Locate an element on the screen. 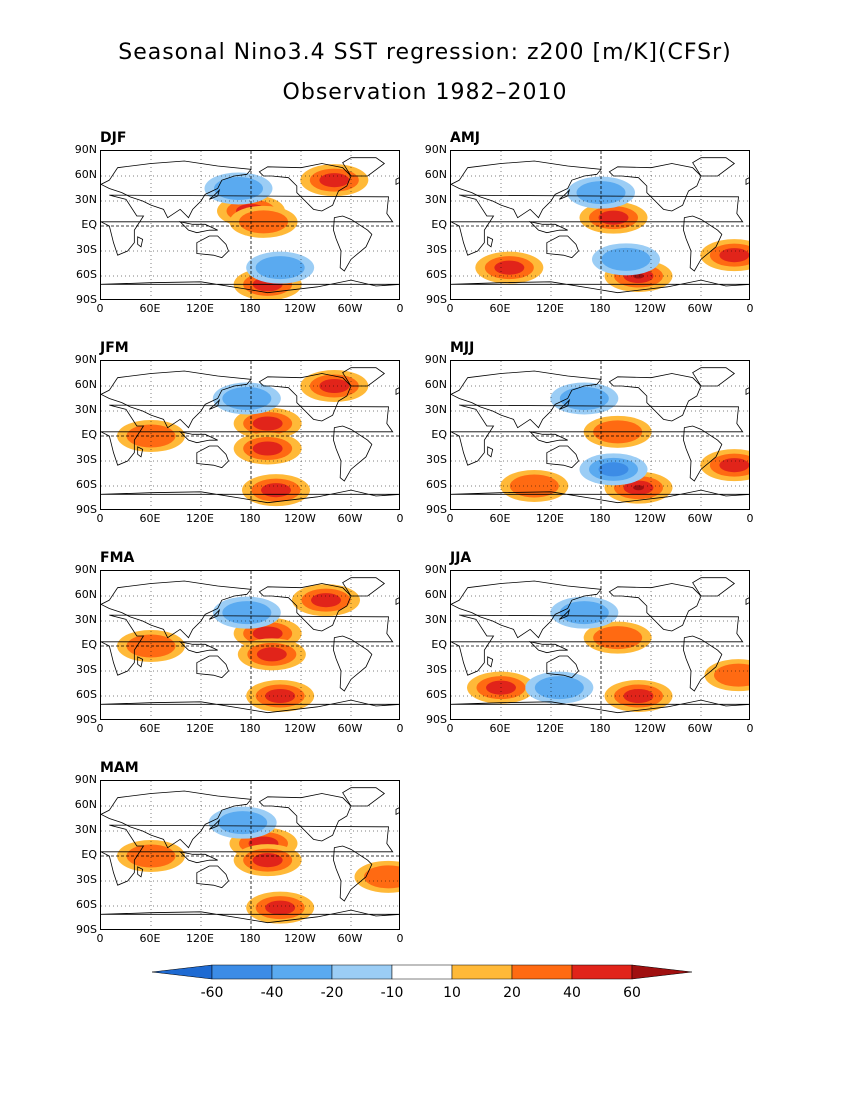 This screenshot has height=1100, width=850. panel-label: MJJ is located at coordinates (462, 348).